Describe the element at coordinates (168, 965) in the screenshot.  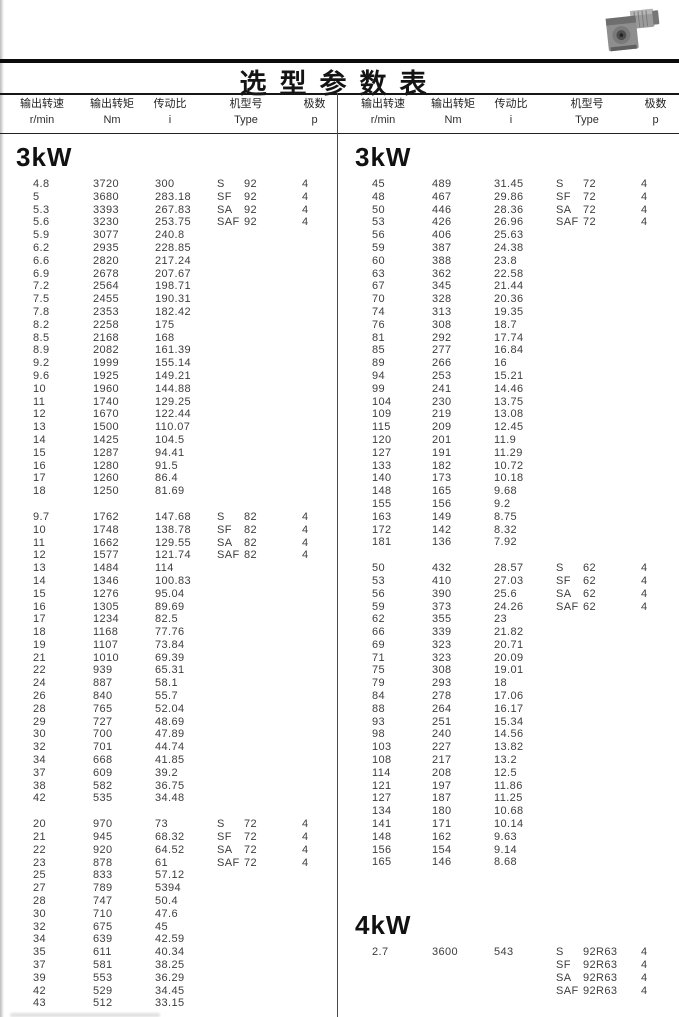
I see `table-row: 37 581 38.25` at that location.